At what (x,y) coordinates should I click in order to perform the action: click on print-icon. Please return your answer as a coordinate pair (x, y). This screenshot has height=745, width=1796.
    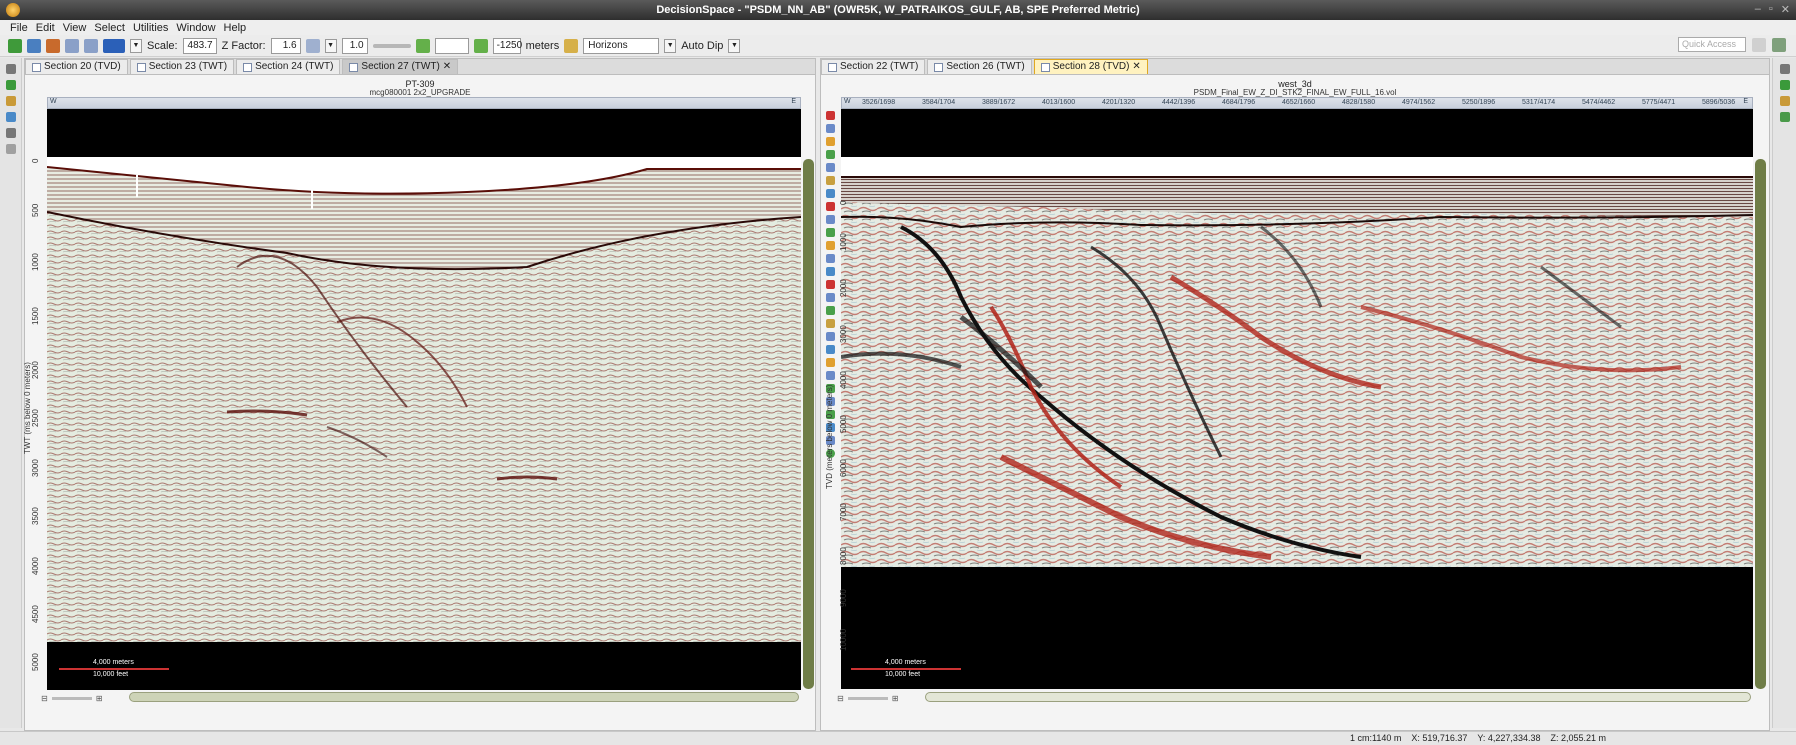
    Looking at the image, I should click on (830, 440).